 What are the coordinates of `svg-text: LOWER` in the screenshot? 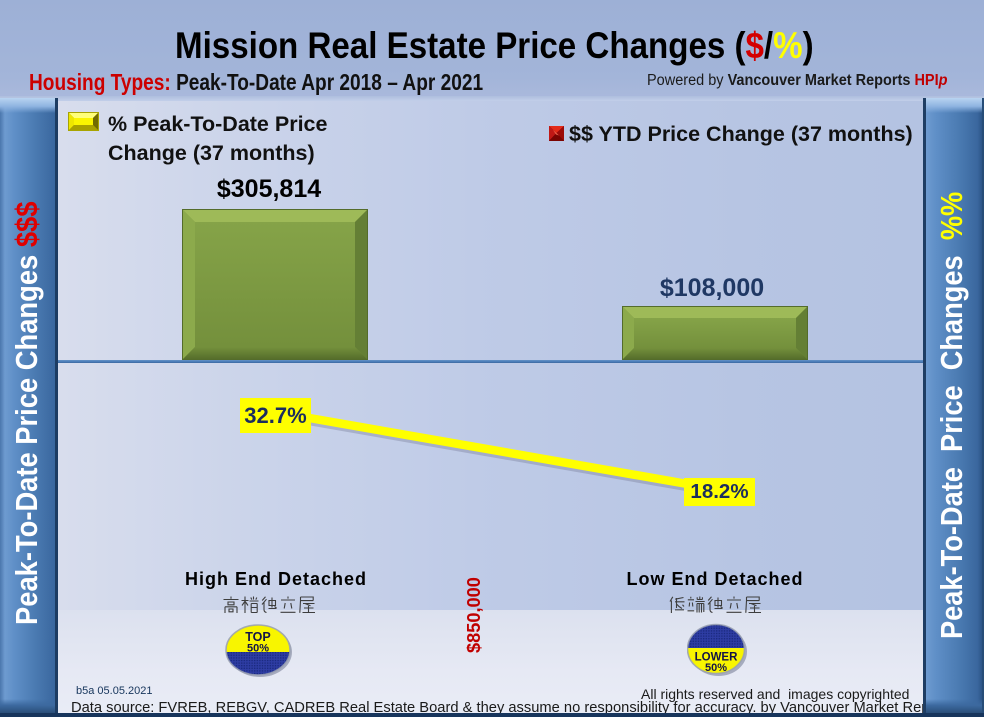 It's located at (716, 658).